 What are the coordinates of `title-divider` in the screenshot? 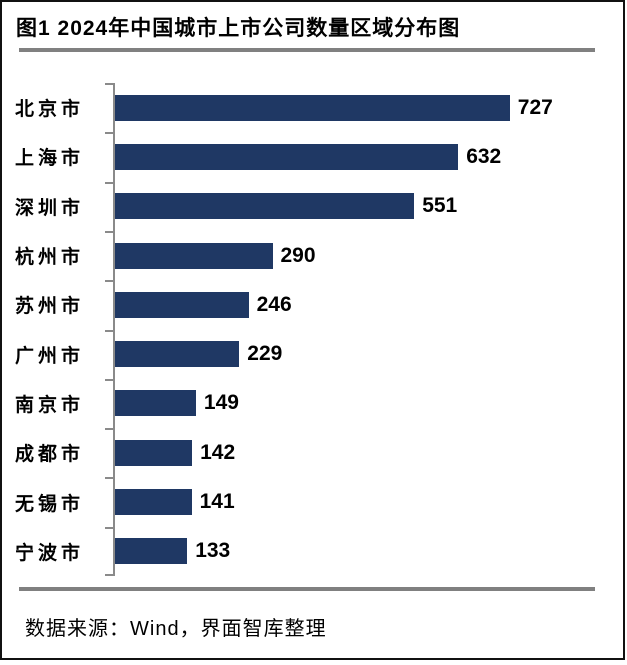 It's located at (307, 50).